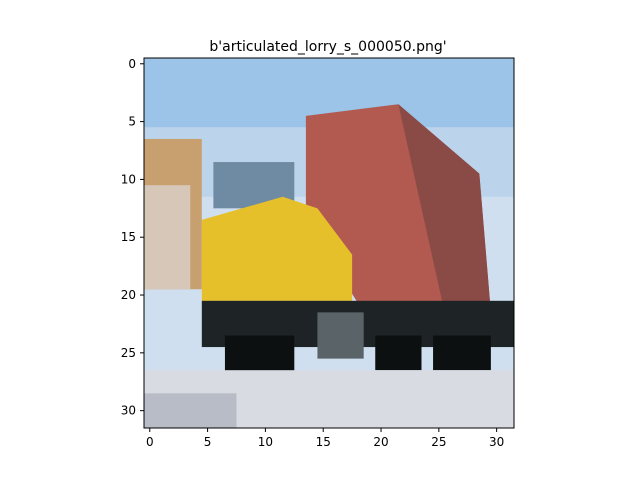  What do you see at coordinates (444, 208) in the screenshot?
I see `trailer-shade` at bounding box center [444, 208].